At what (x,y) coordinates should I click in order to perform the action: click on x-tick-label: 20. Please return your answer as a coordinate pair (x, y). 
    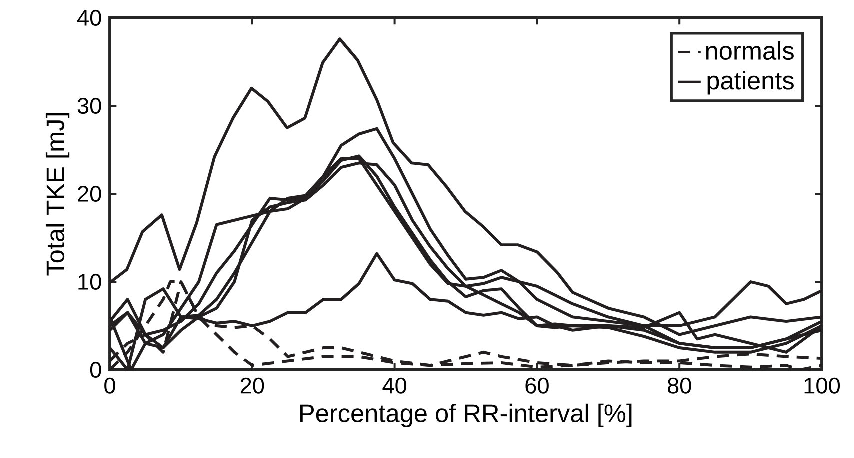
    Looking at the image, I should click on (252, 386).